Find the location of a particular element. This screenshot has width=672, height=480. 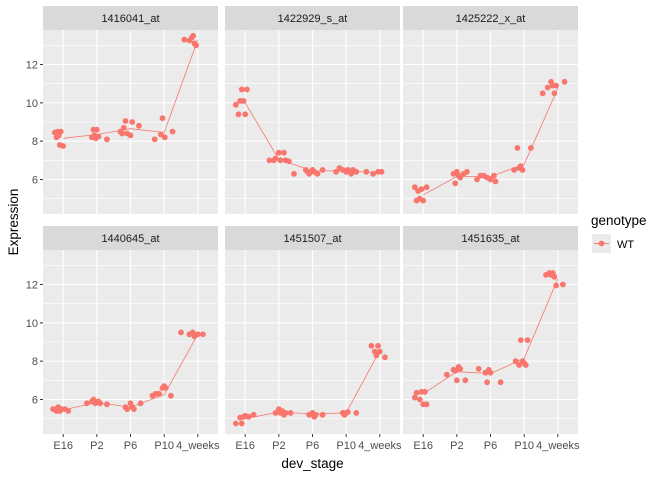

facet-panel-1416041_at: 1416041_at 6 8 10 12 is located at coordinates (122, 110).